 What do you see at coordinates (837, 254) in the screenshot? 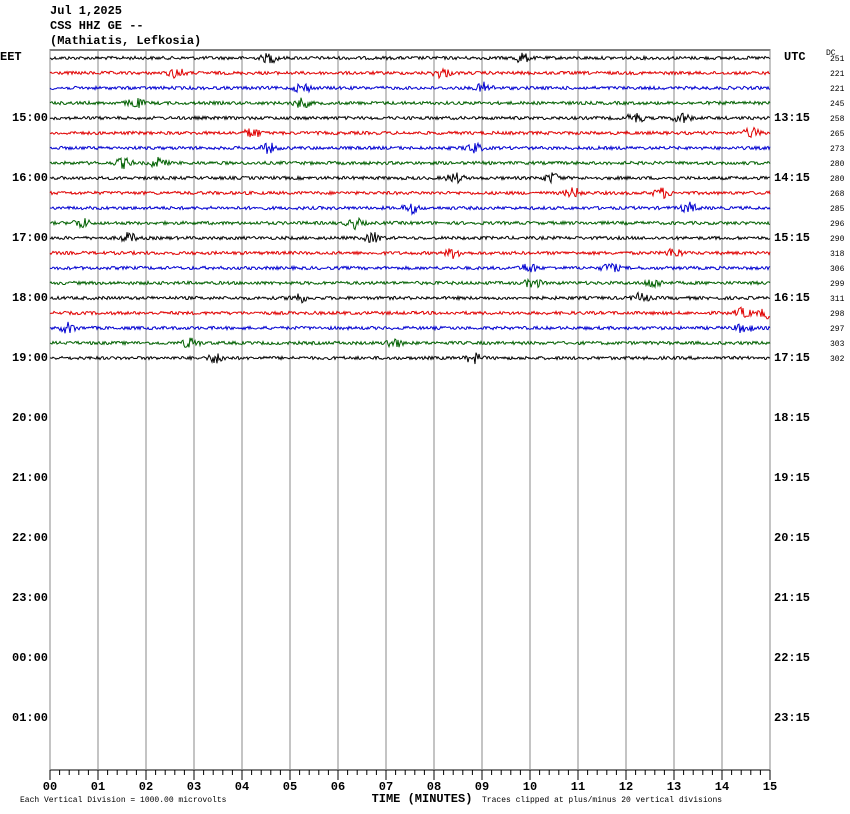
I see `dc-value: 318` at bounding box center [837, 254].